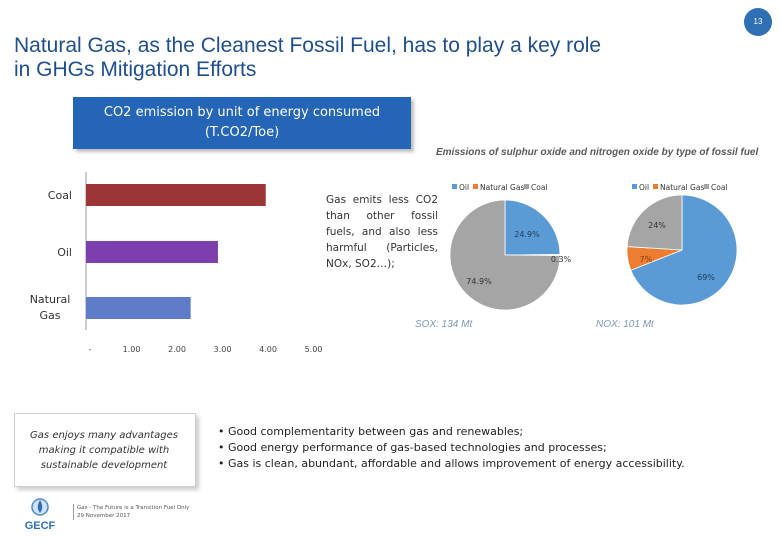  What do you see at coordinates (176, 195) in the screenshot?
I see `bar-coal` at bounding box center [176, 195].